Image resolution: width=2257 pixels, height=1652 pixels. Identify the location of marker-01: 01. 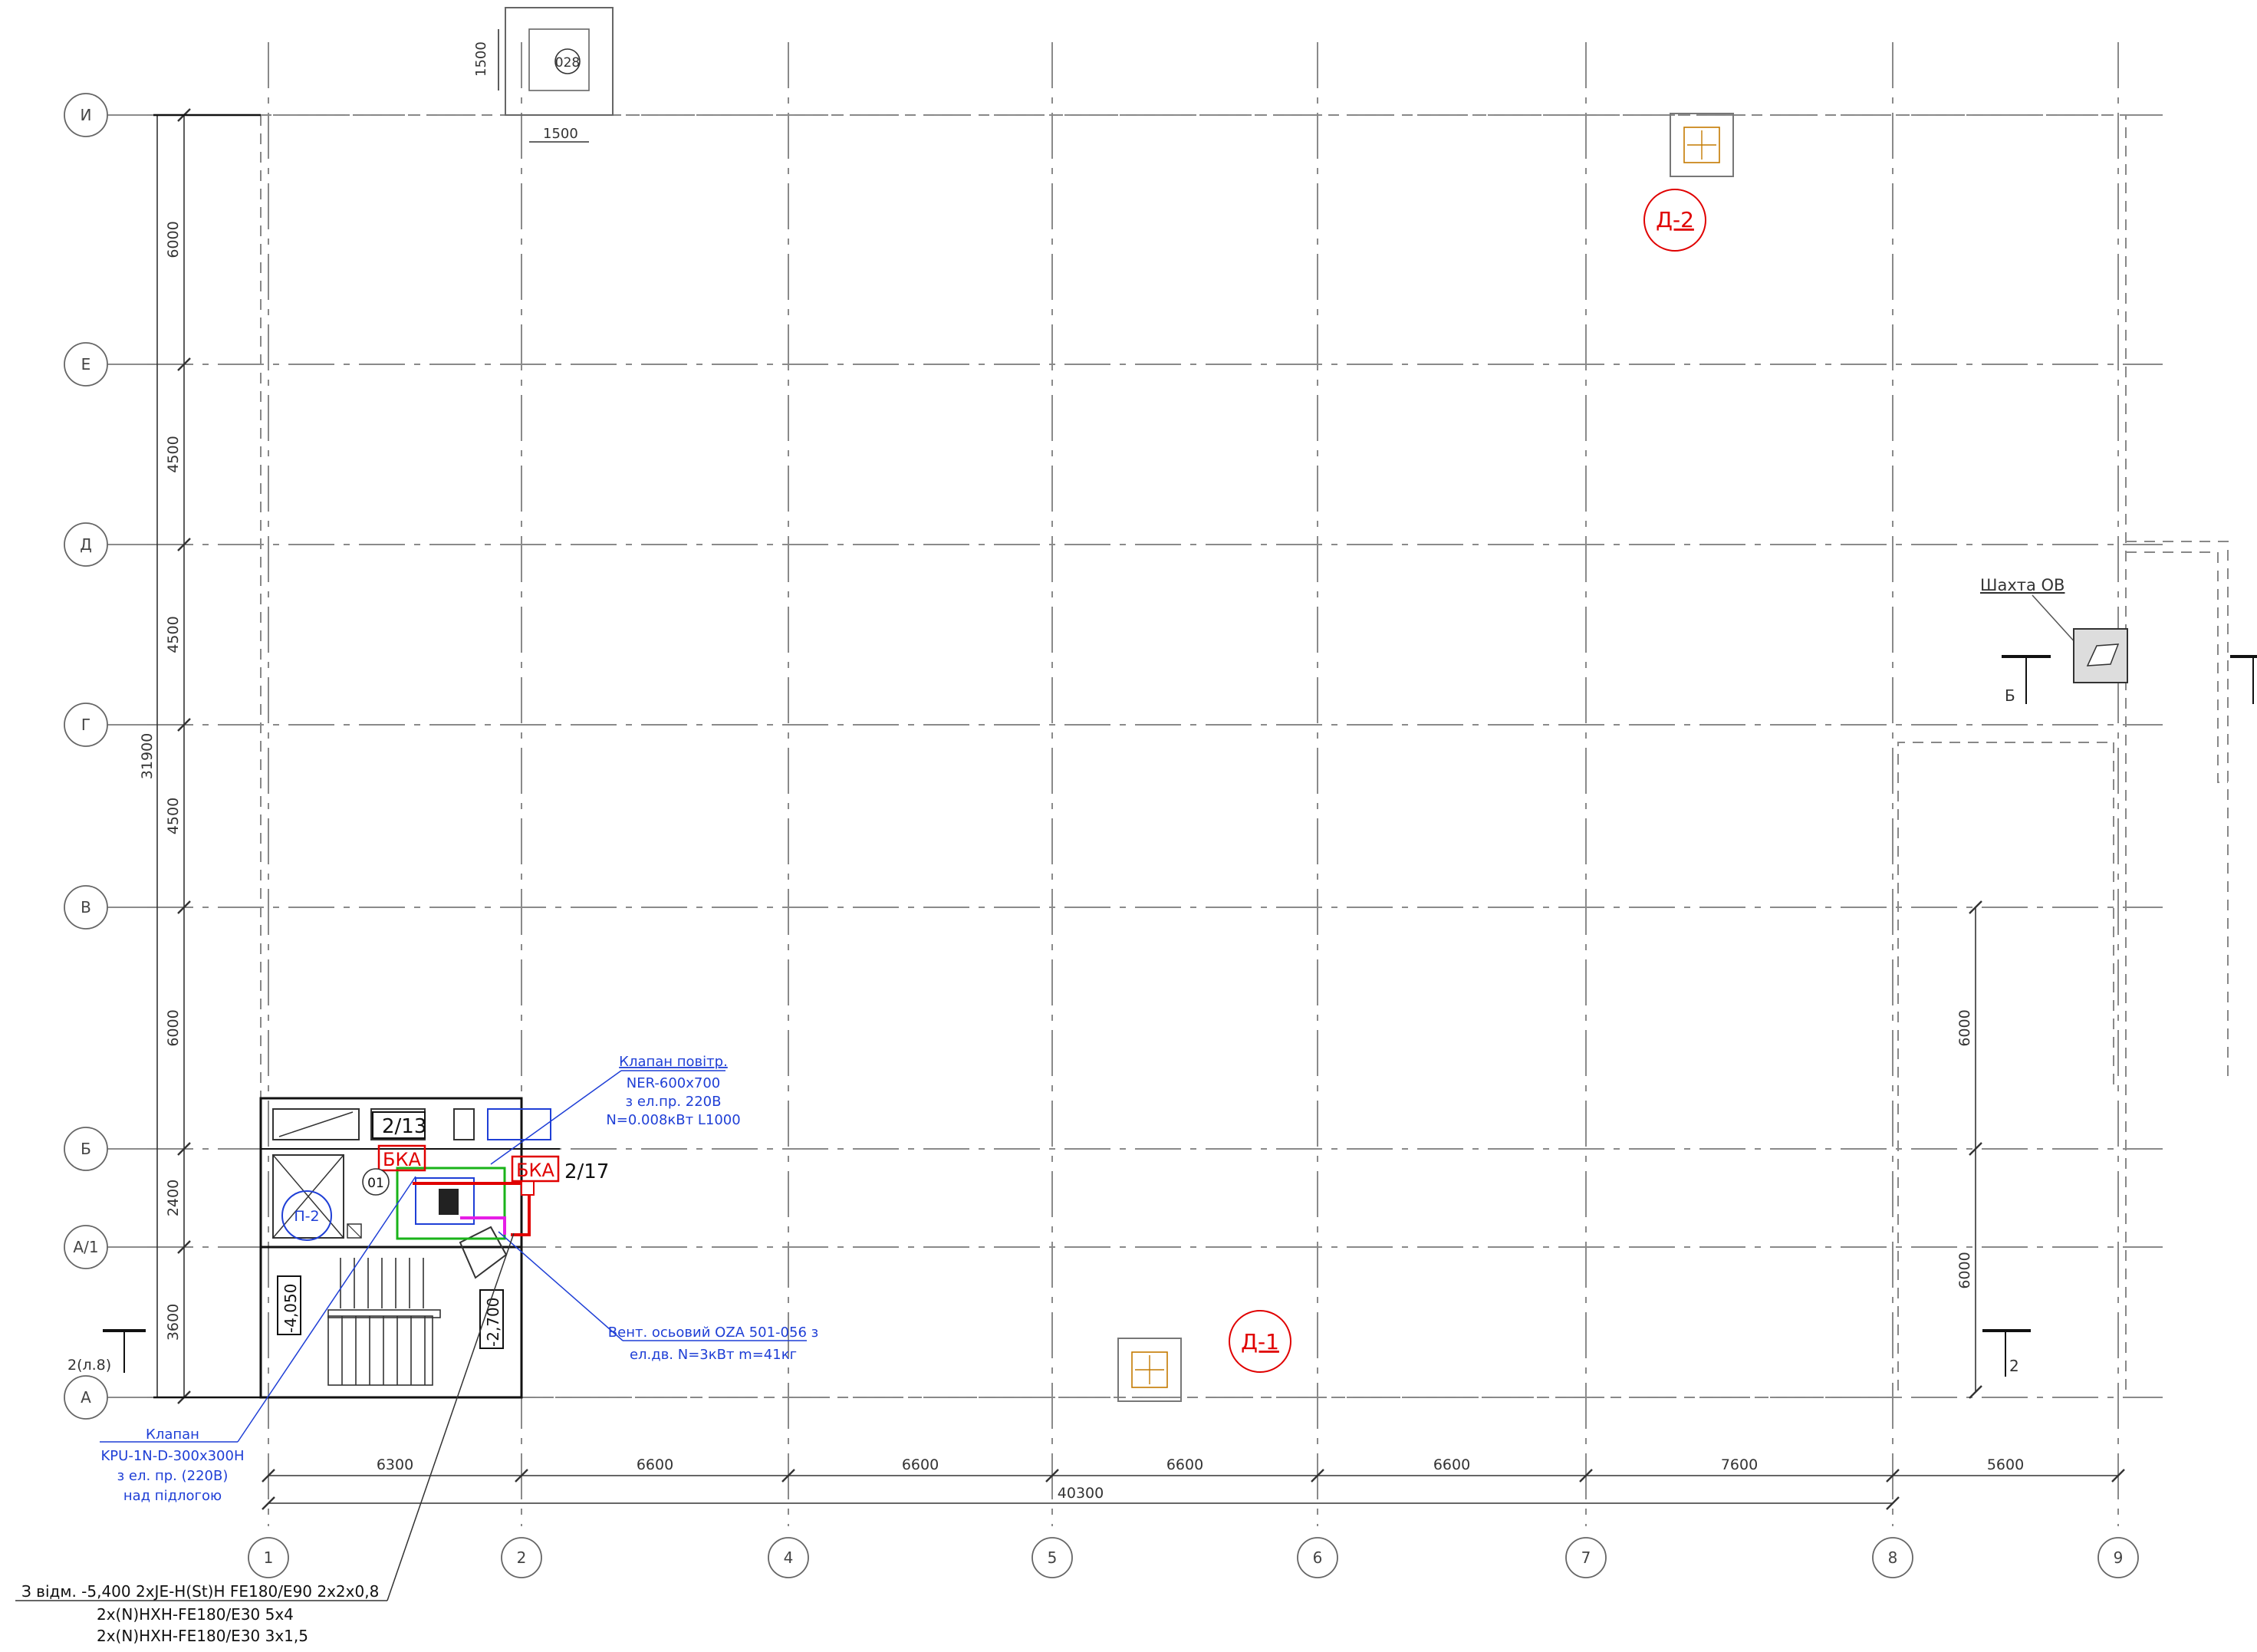
(375, 1183).